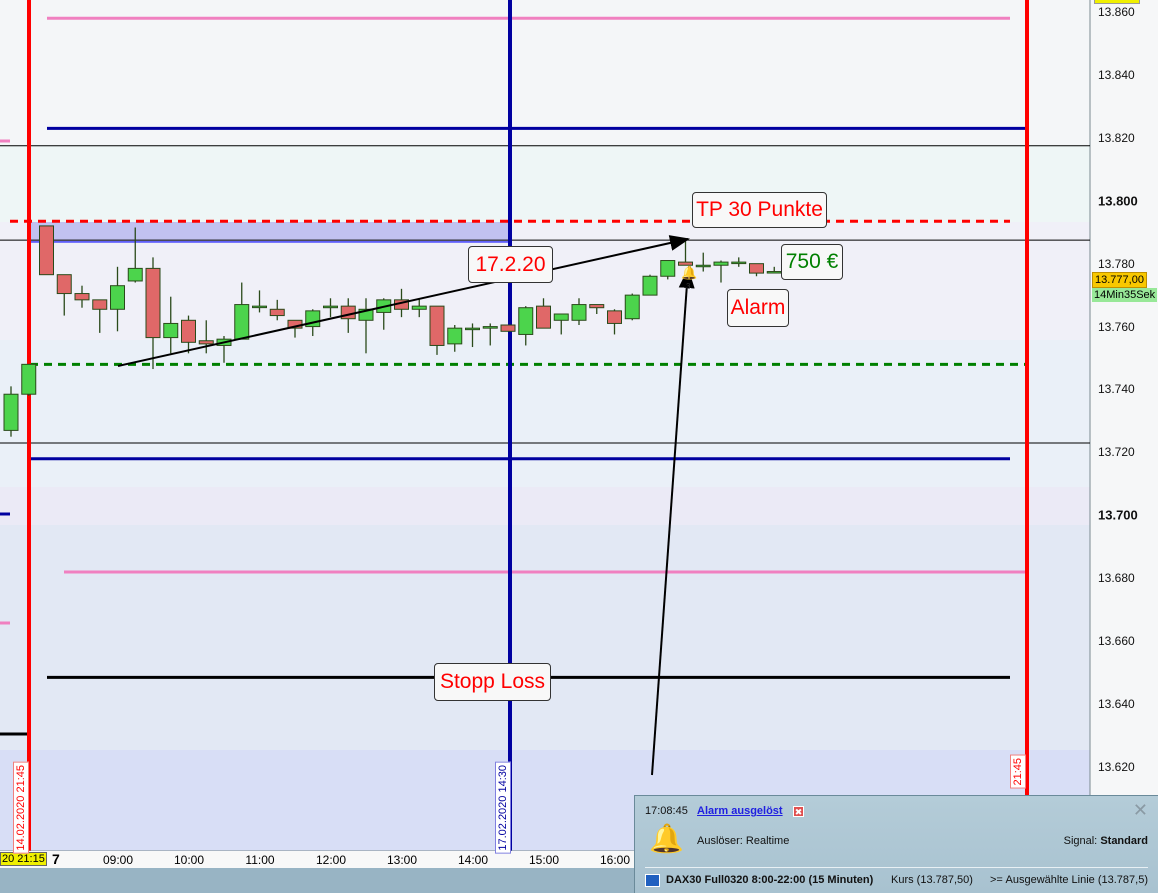  What do you see at coordinates (673, 522) in the screenshot?
I see `alarm-arrow` at bounding box center [673, 522].